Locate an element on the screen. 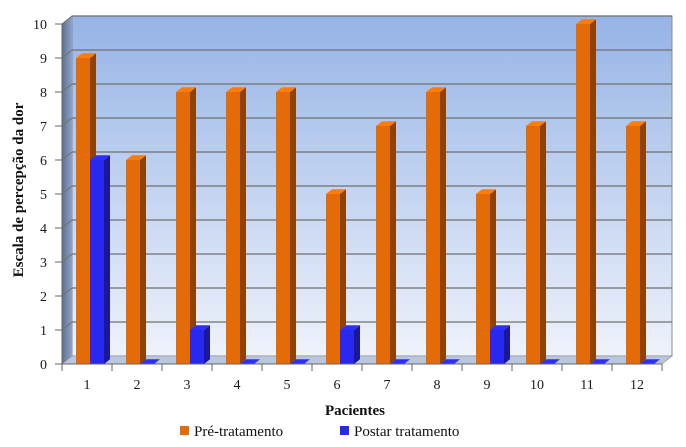 The image size is (686, 447). legend-item: Postar tratamento is located at coordinates (399, 432).